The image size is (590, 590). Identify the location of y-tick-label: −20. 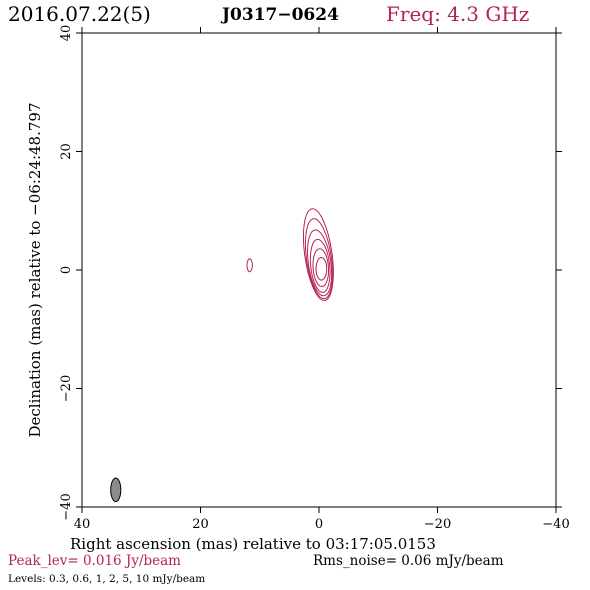
(66, 388).